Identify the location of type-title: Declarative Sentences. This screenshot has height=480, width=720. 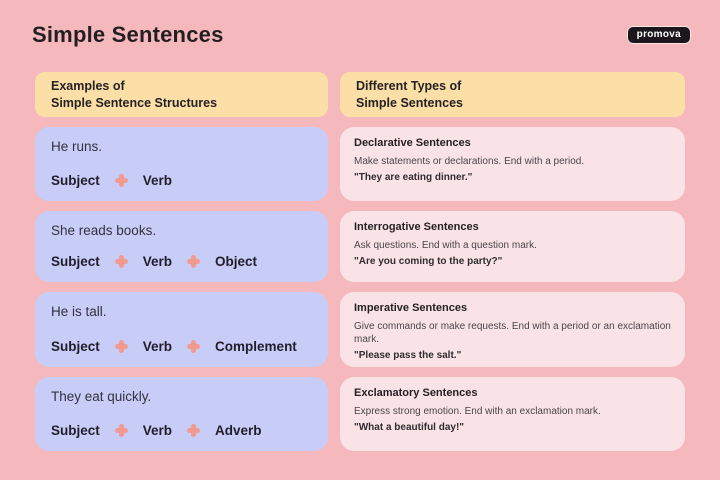
(412, 143).